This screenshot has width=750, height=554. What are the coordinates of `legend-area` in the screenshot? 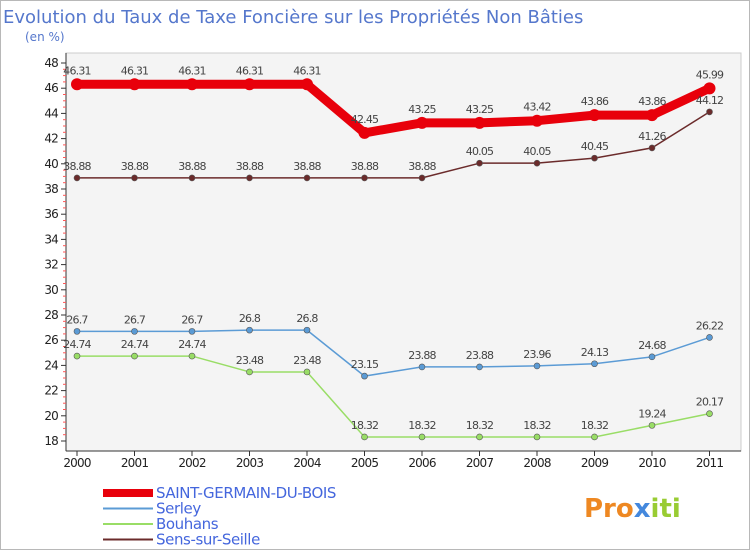 It's located at (403, 511).